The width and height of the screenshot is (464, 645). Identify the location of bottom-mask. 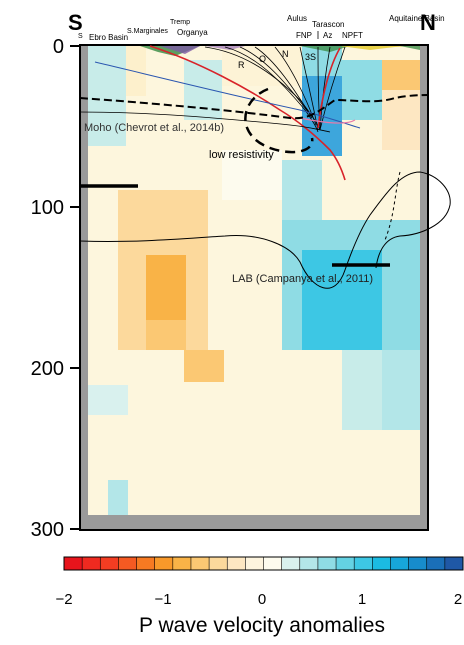
(254, 522).